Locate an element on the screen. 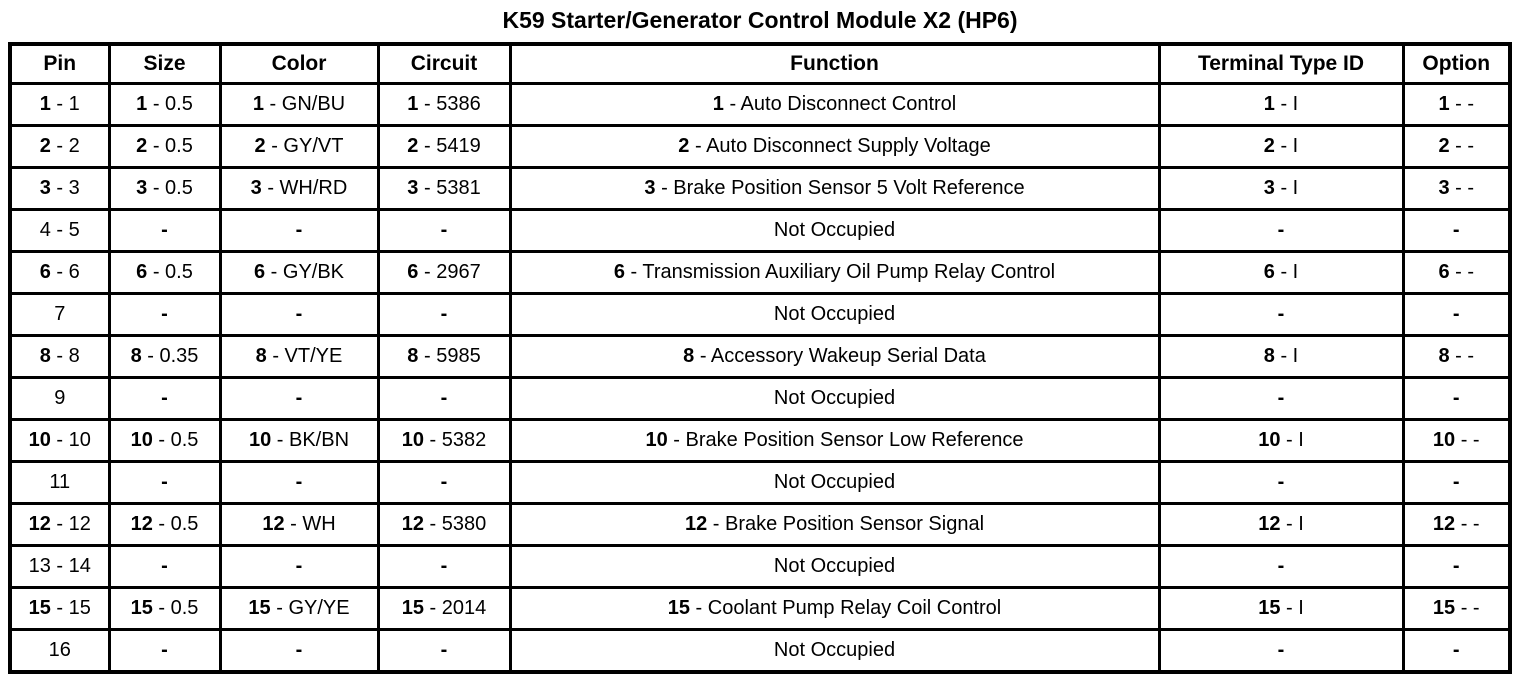 This screenshot has width=1520, height=688. col-header-option: Option is located at coordinates (1456, 63).